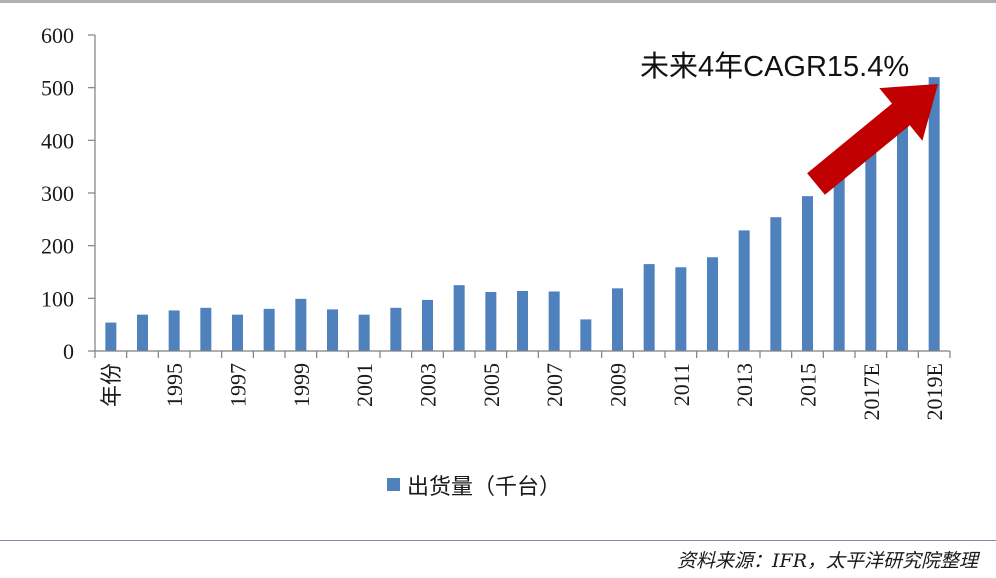 Image resolution: width=996 pixels, height=578 pixels. What do you see at coordinates (364, 385) in the screenshot?
I see `x-tick-label: 2001` at bounding box center [364, 385].